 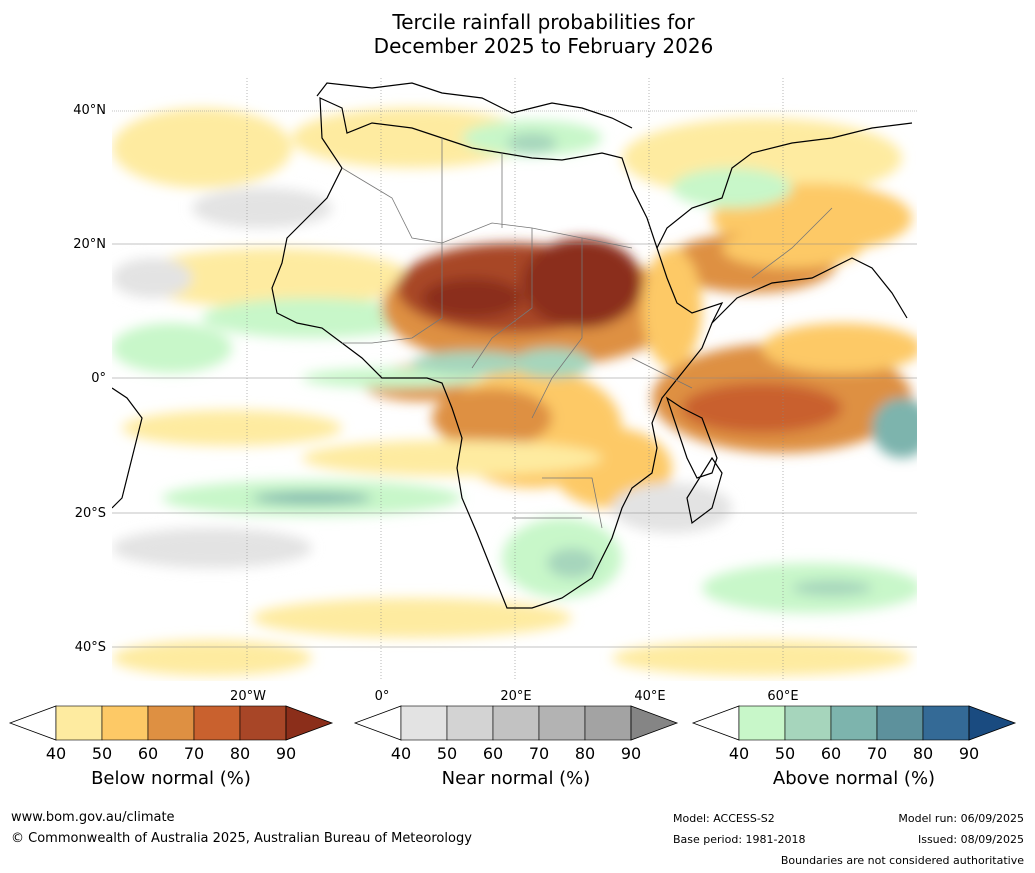 I want to click on colorbar-near-svg, so click(x=516, y=723).